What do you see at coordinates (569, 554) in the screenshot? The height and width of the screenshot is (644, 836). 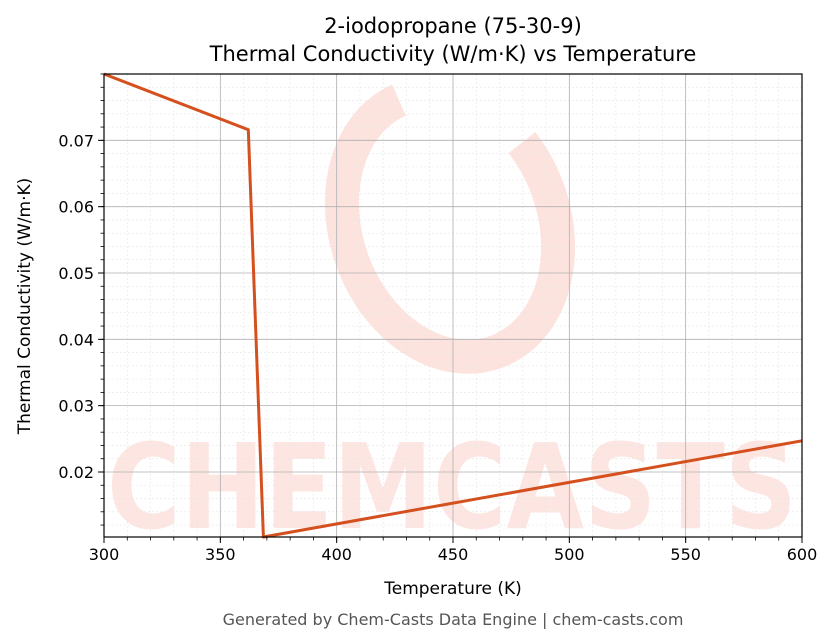 I see `x-tick-label: 500` at bounding box center [569, 554].